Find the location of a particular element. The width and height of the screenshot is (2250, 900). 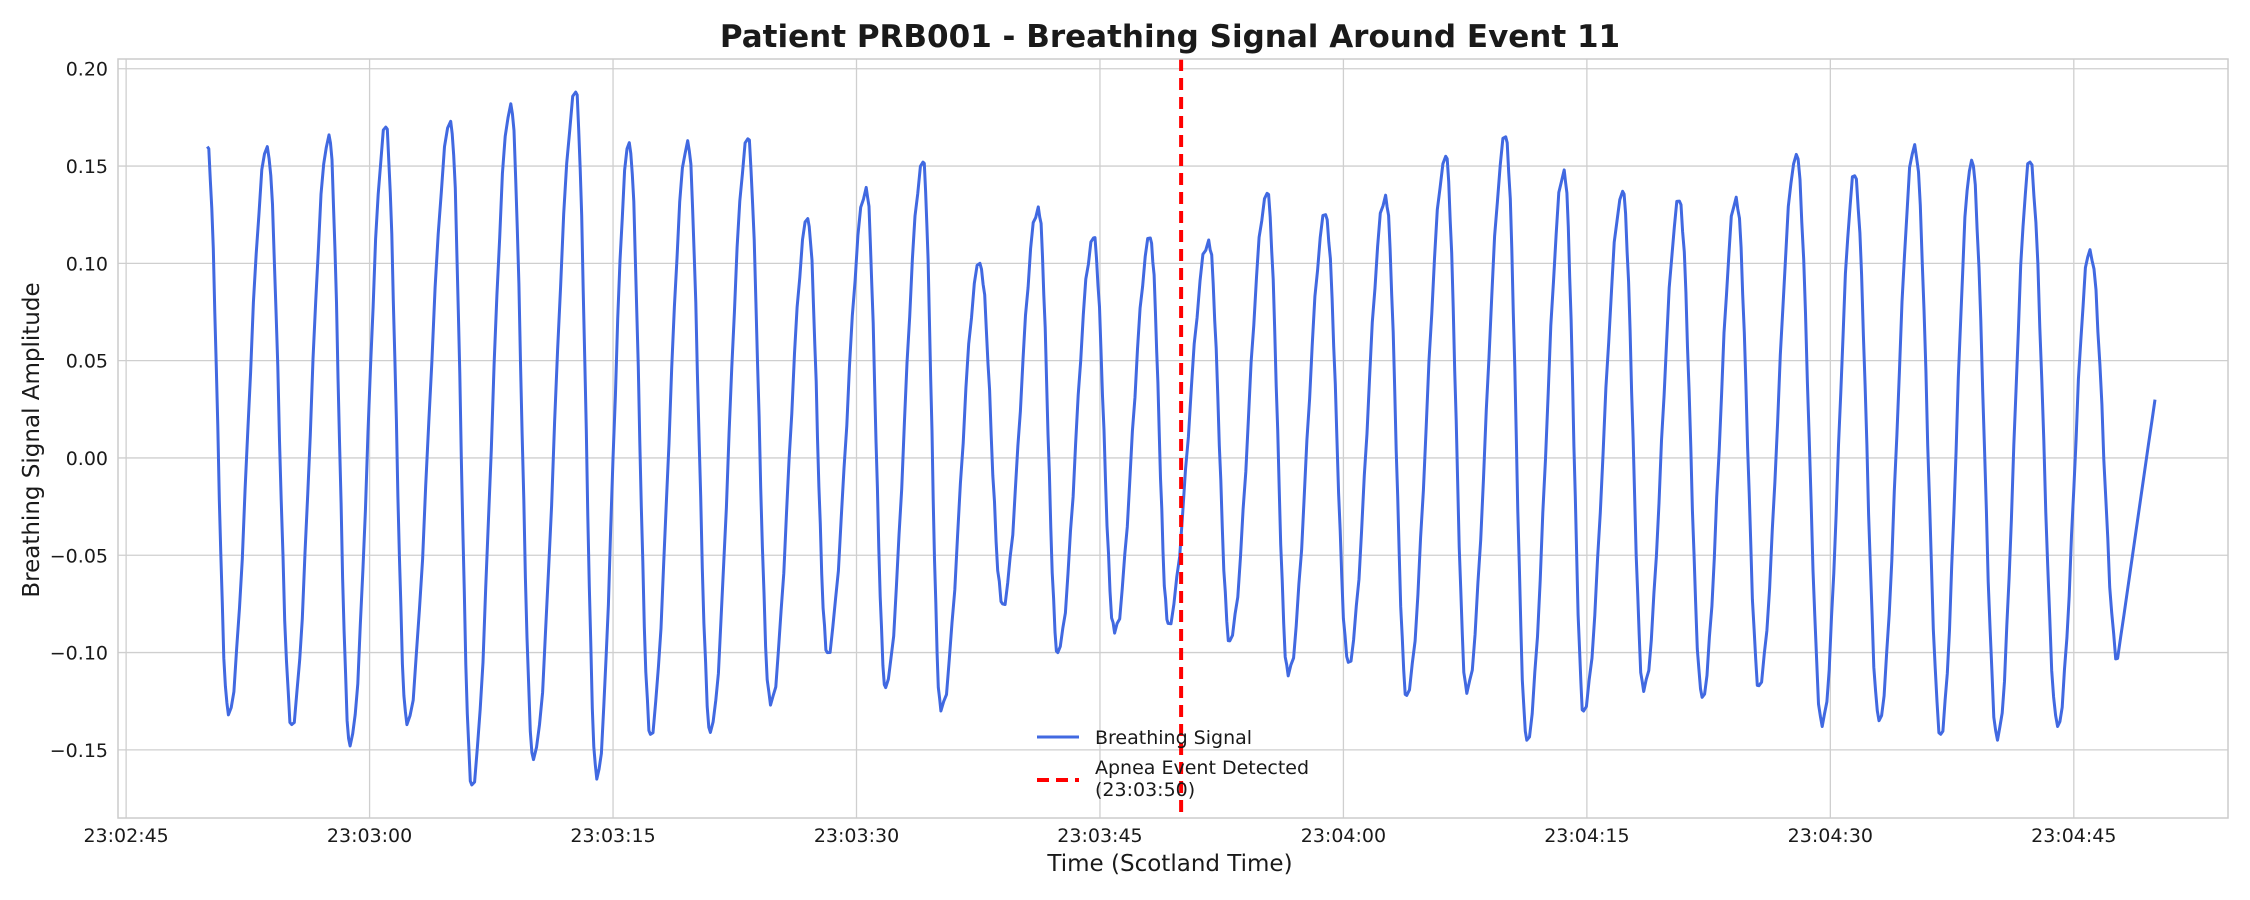

x-tick-label: 23:04:45 is located at coordinates (2073, 836).